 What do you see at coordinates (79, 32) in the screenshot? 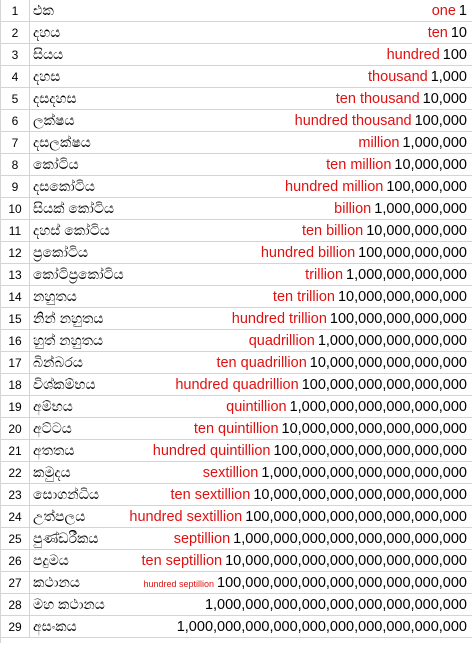
I see `sinhala-name-cell: දහය` at bounding box center [79, 32].